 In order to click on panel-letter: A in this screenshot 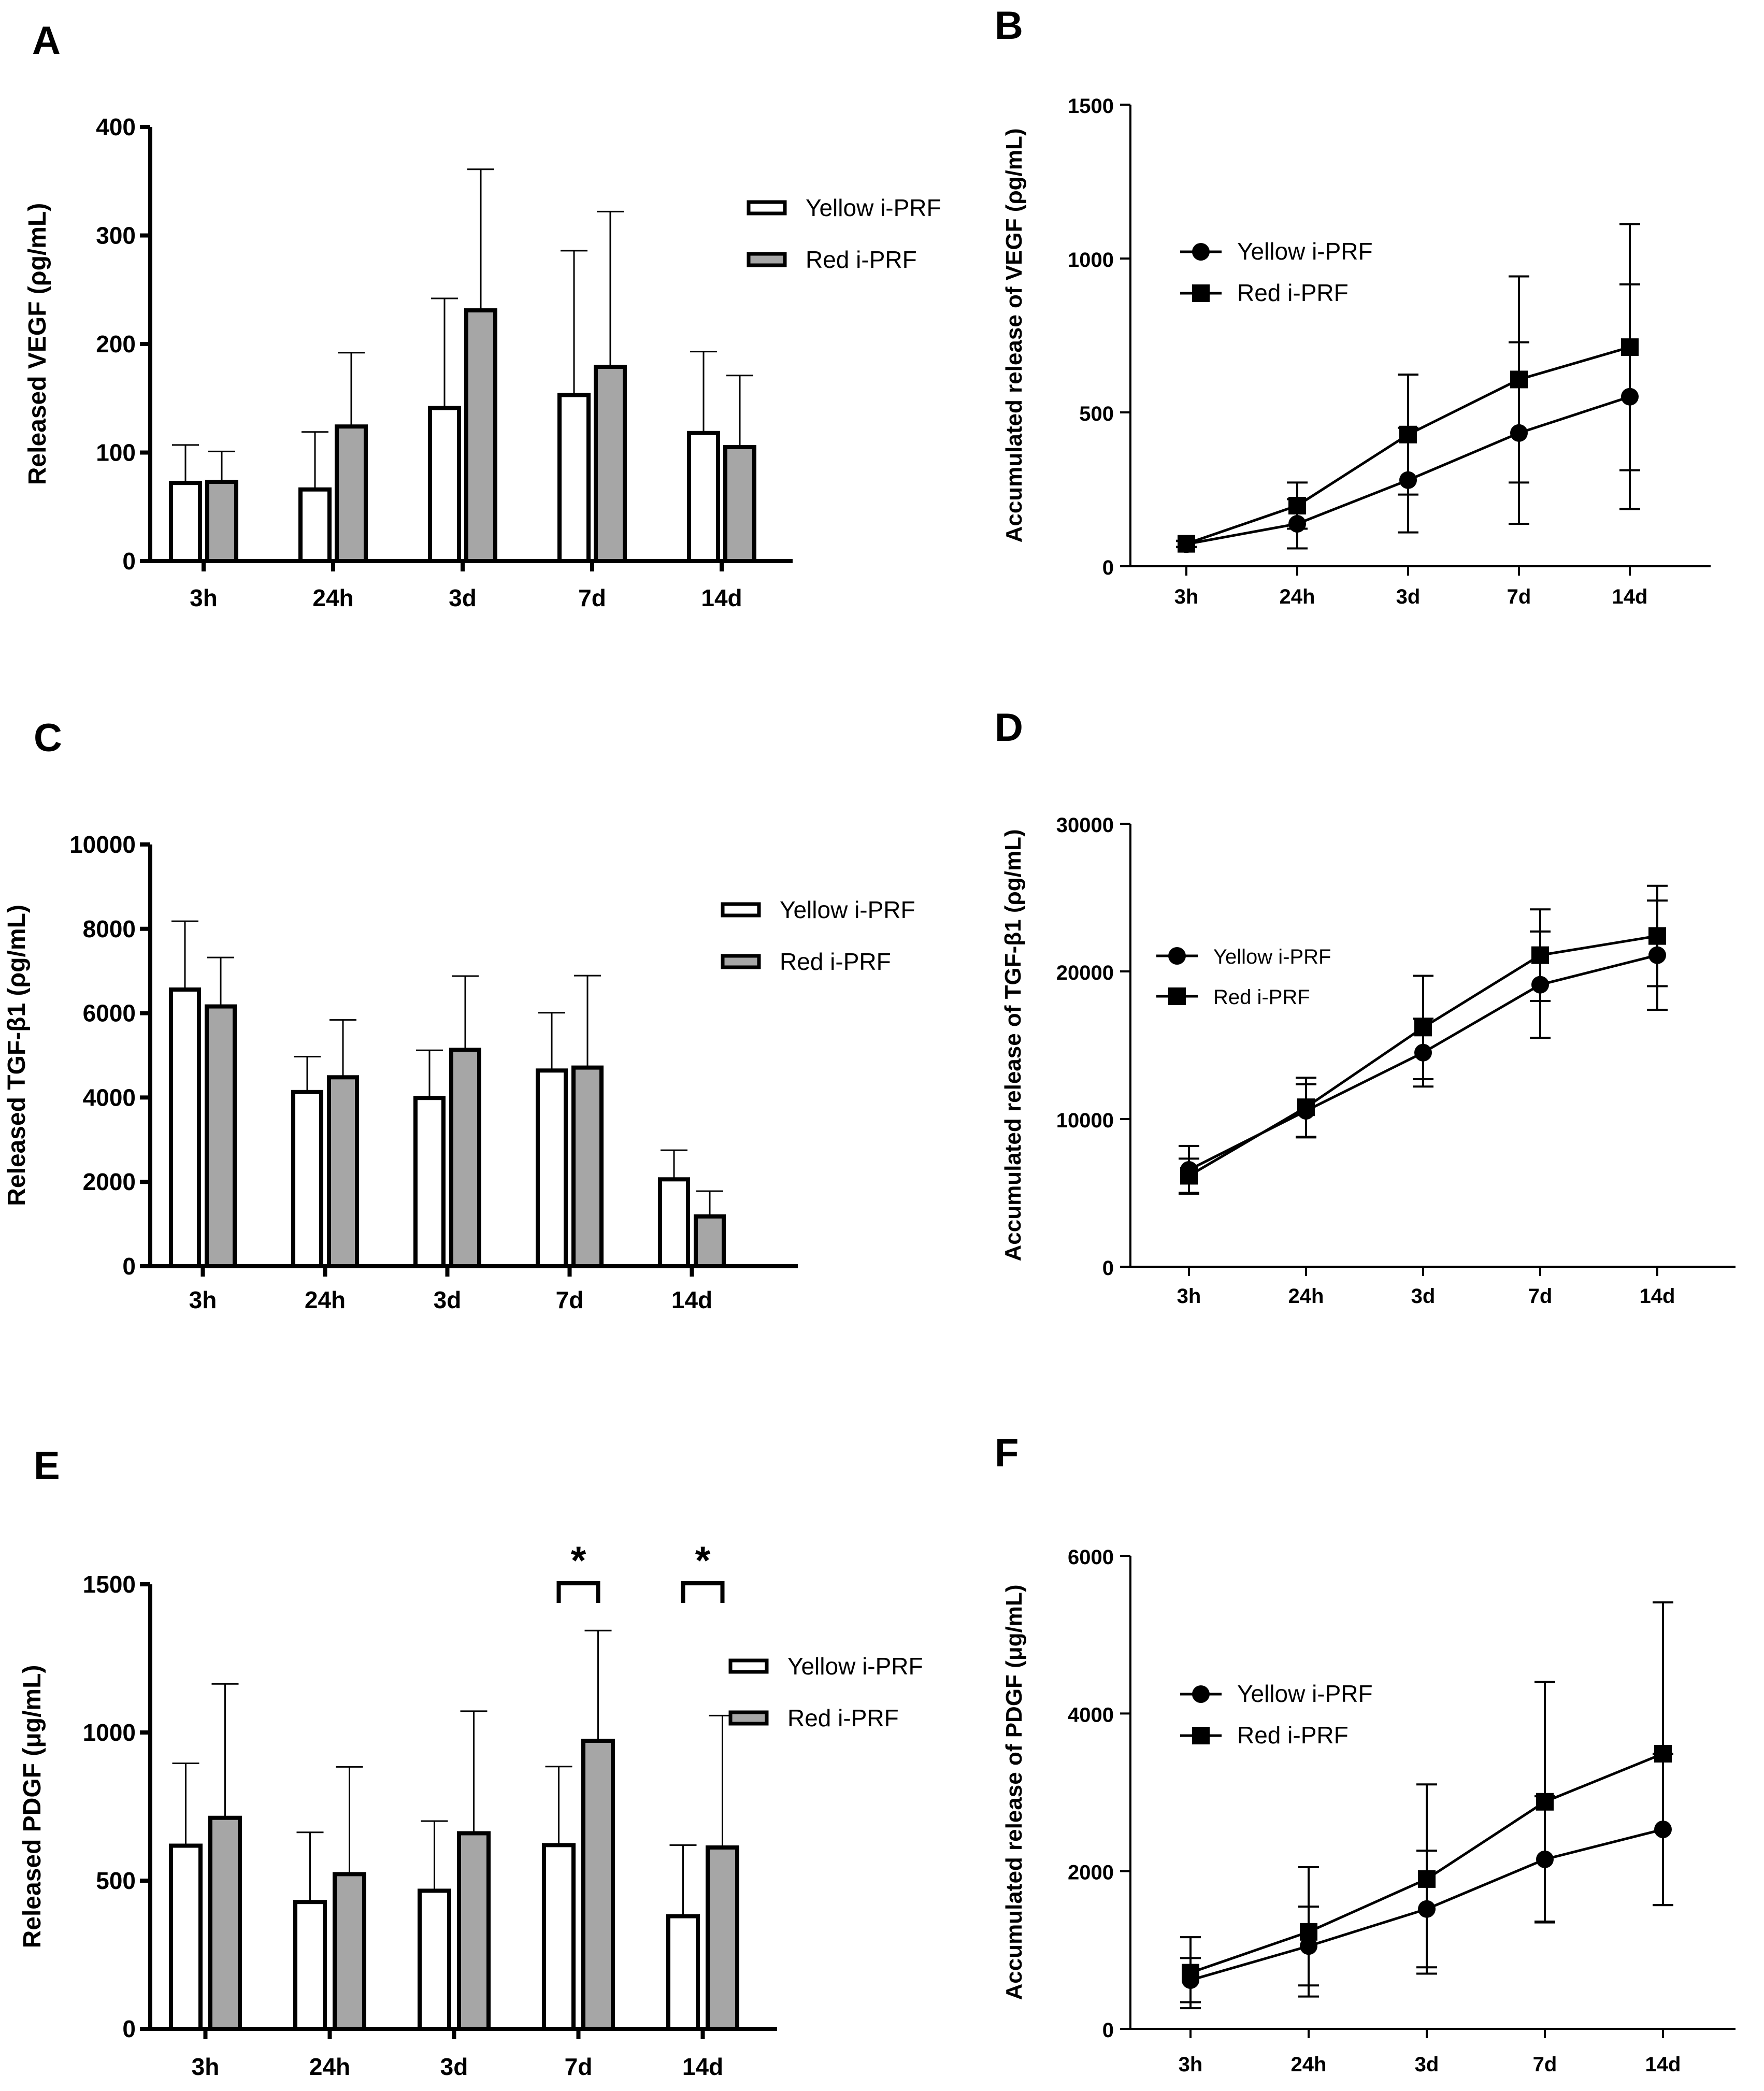, I will do `click(46, 41)`.